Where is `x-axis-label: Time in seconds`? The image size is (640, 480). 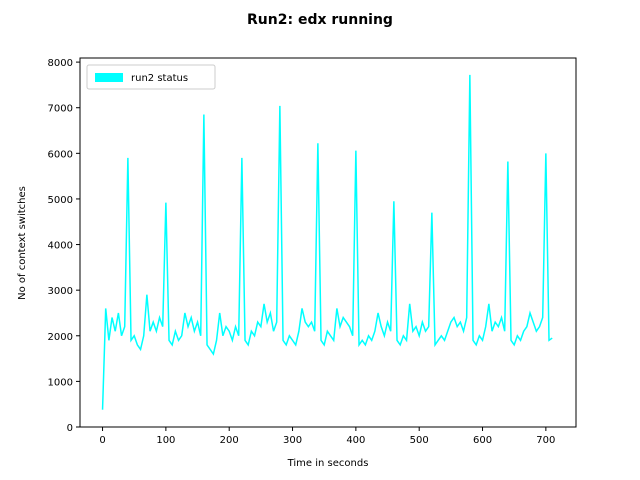 x-axis-label: Time in seconds is located at coordinates (328, 463).